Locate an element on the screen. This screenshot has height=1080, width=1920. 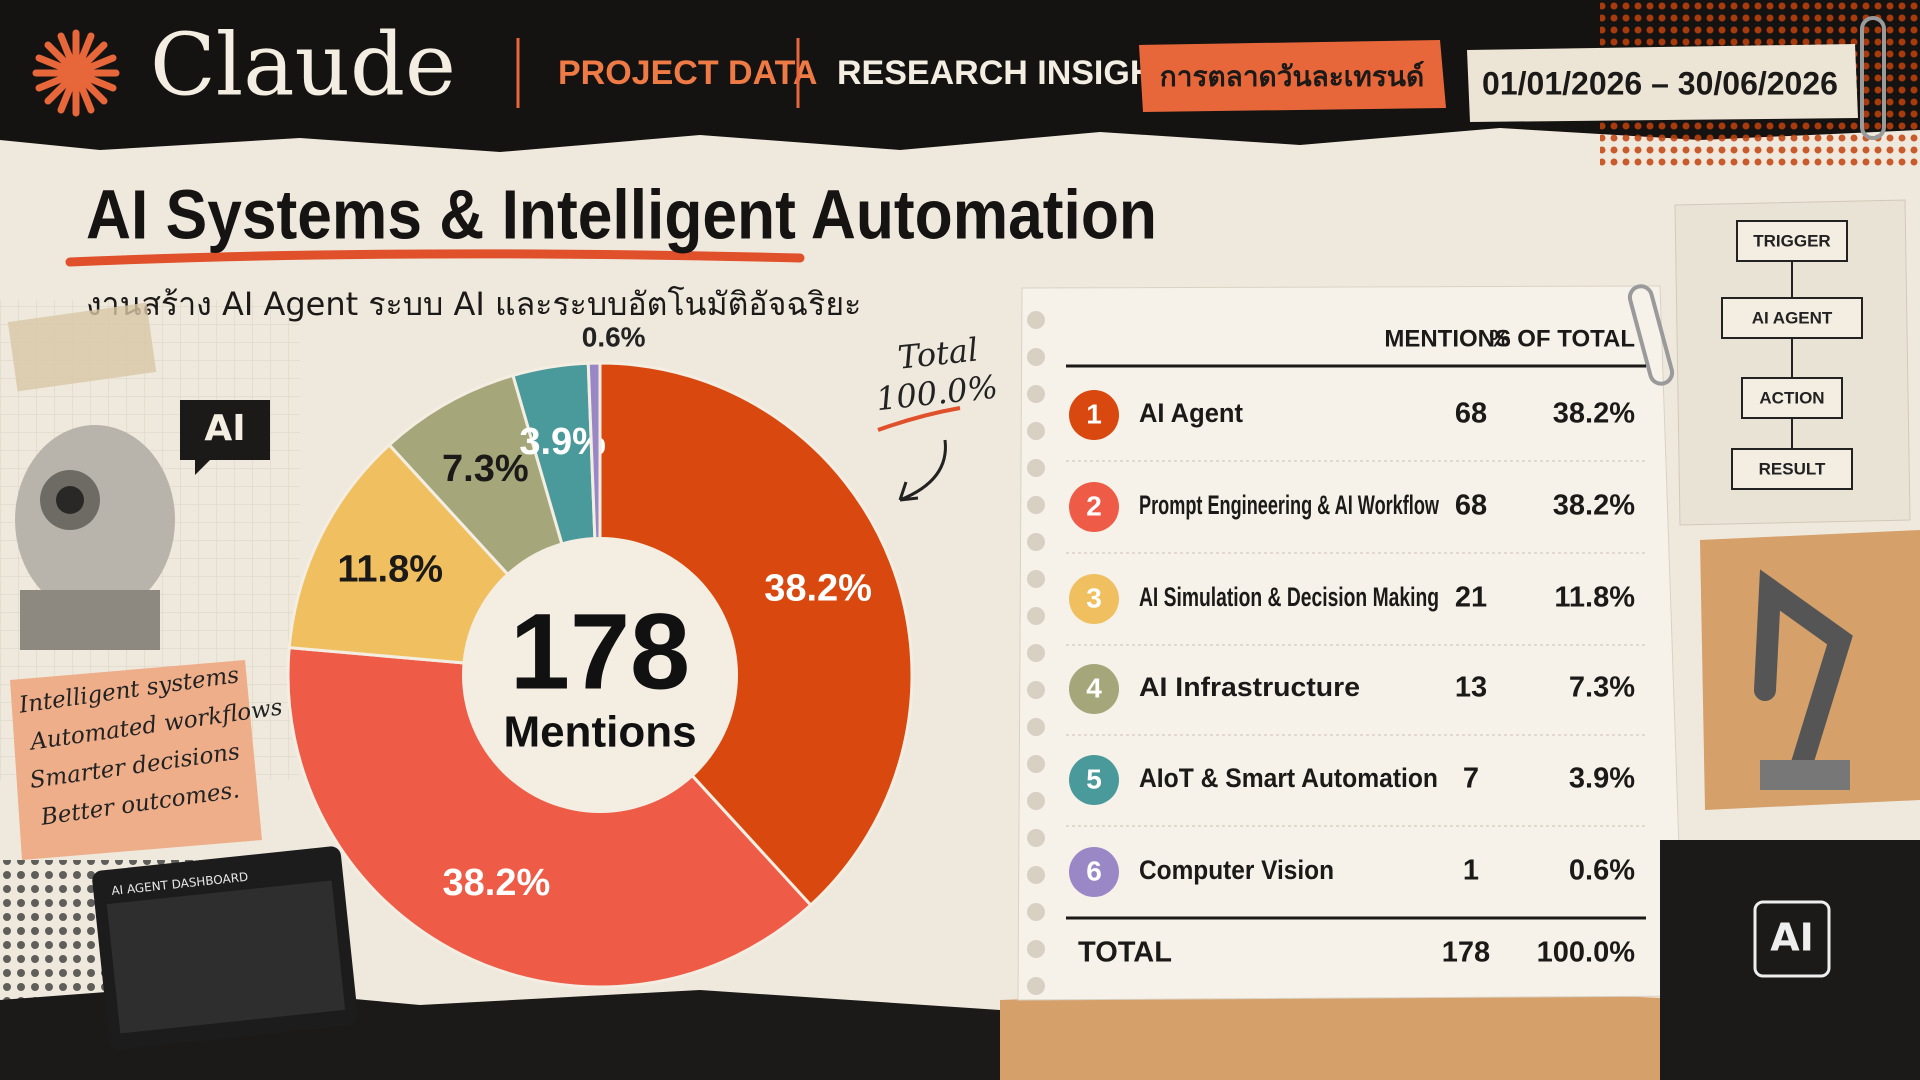
total-mentions: 178 is located at coordinates (1466, 953).